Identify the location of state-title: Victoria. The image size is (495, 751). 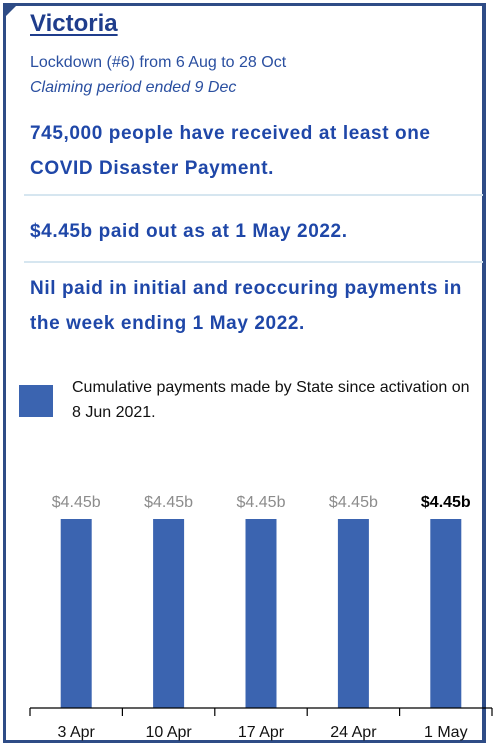
(74, 23).